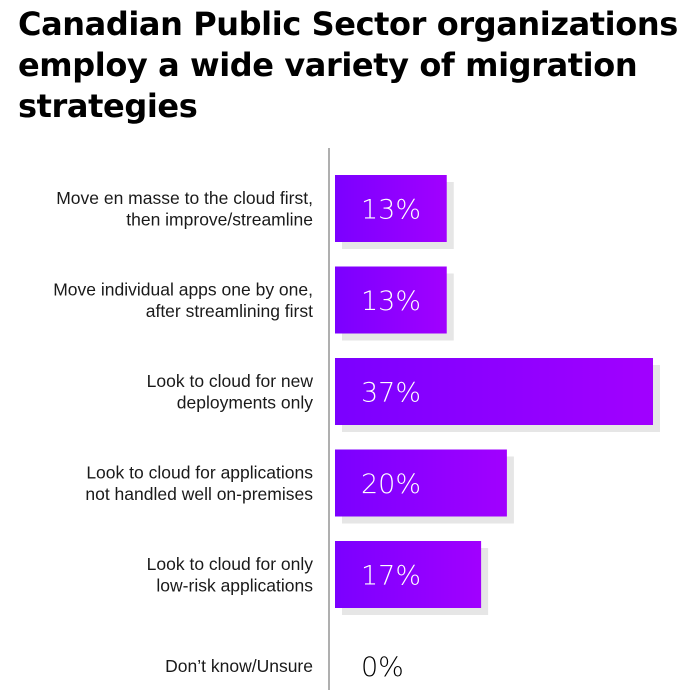 The height and width of the screenshot is (692, 688). What do you see at coordinates (382, 667) in the screenshot?
I see `value-label: 0%` at bounding box center [382, 667].